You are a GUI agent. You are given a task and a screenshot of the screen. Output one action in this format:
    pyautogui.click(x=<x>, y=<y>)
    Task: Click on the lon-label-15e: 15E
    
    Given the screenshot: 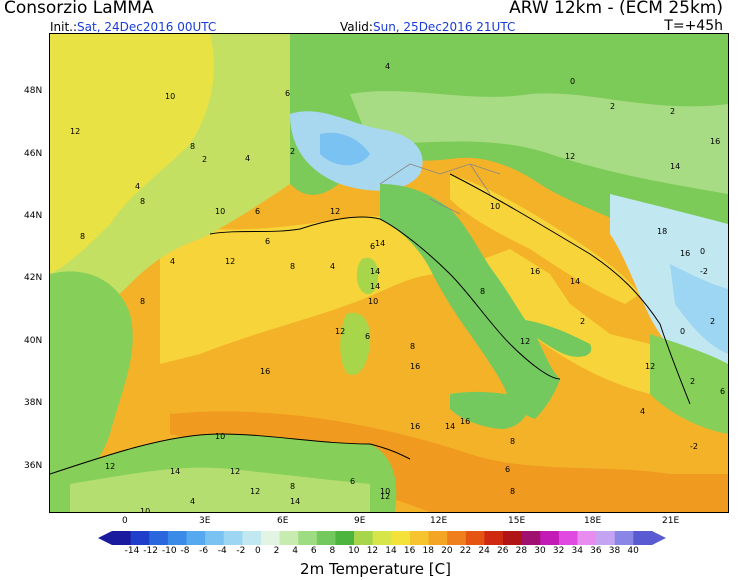 What is the action you would take?
    pyautogui.click(x=517, y=521)
    